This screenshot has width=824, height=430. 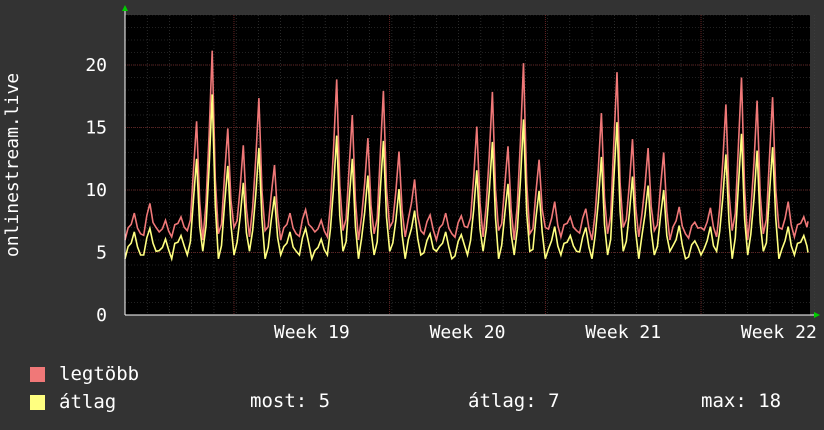 I want to click on x-tick-label: Week 22, so click(x=779, y=332).